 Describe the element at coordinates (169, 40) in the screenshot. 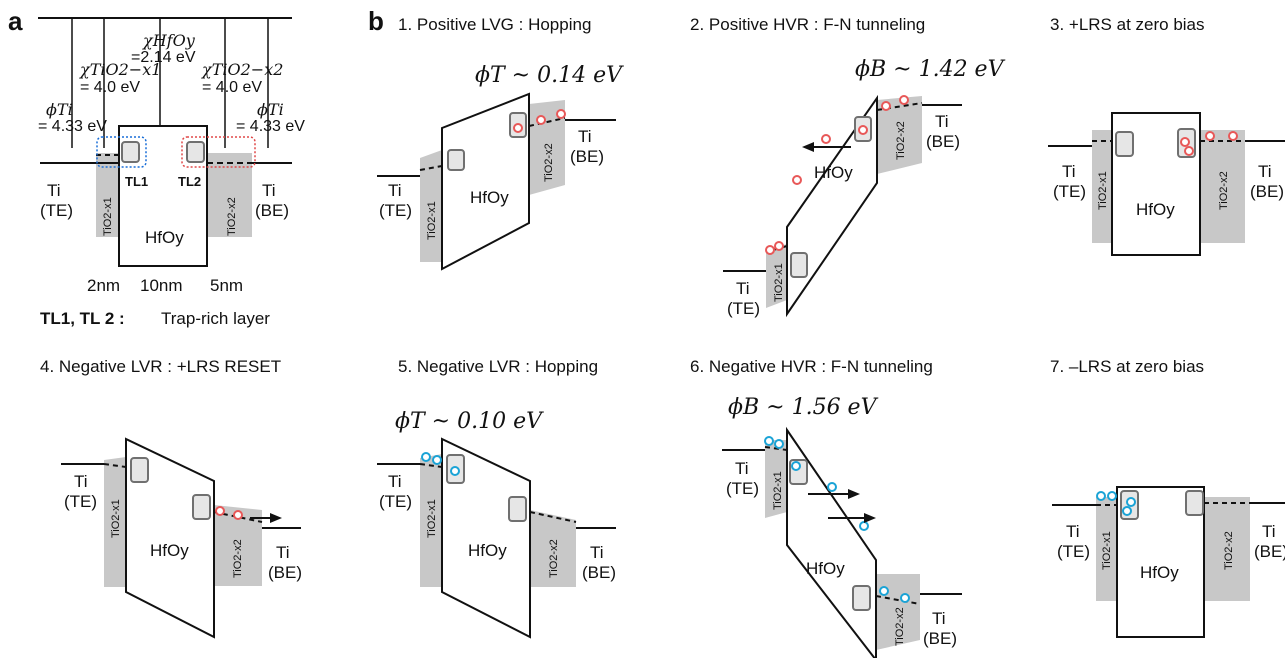

I see `chi-hfo-label: χHfOy` at that location.